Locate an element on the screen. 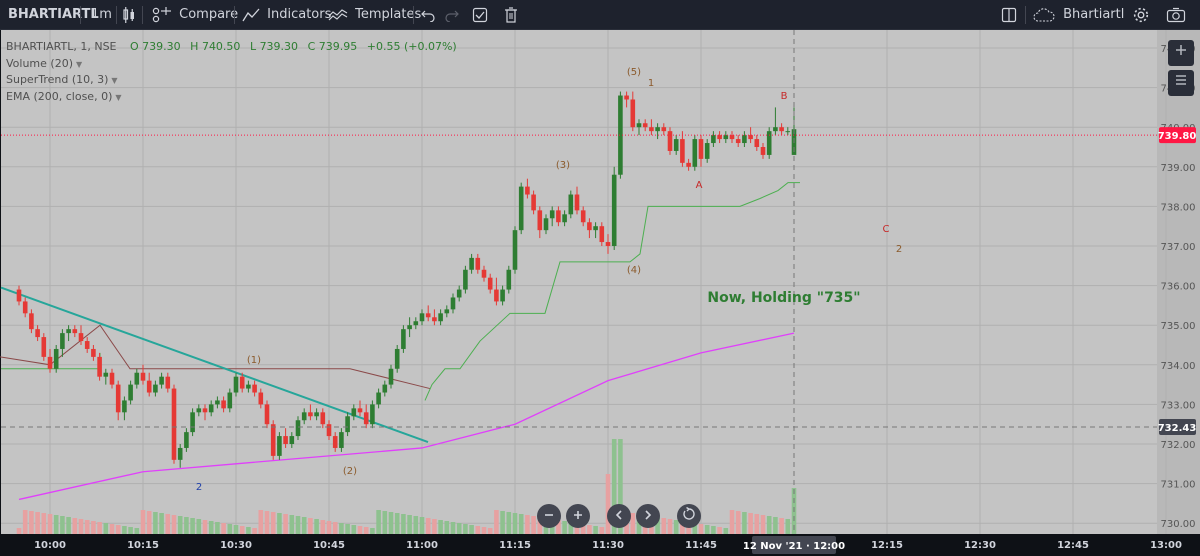 This screenshot has width=1200, height=556. legend-study-volume: Volume (20) ▼ is located at coordinates (231, 64).